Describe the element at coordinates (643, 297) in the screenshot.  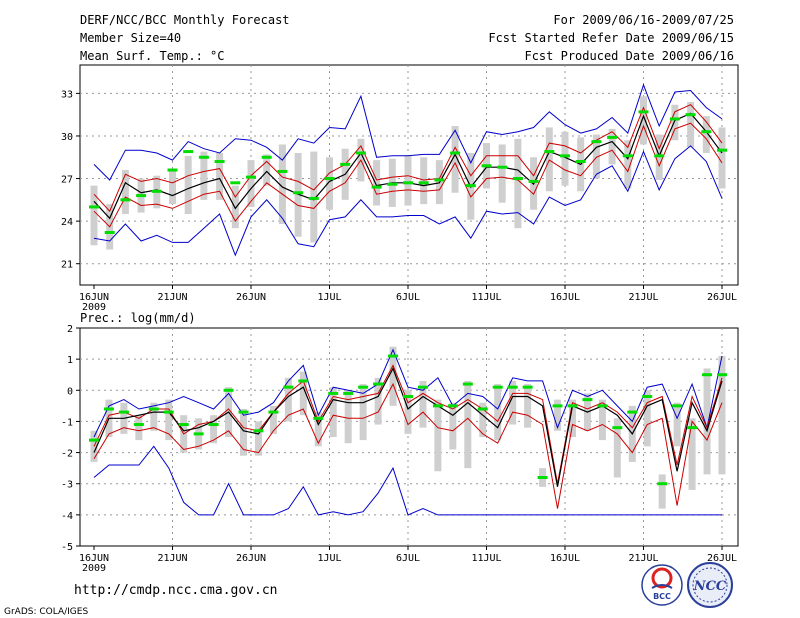
I see `temp-x-tick-label: 21JUL` at that location.